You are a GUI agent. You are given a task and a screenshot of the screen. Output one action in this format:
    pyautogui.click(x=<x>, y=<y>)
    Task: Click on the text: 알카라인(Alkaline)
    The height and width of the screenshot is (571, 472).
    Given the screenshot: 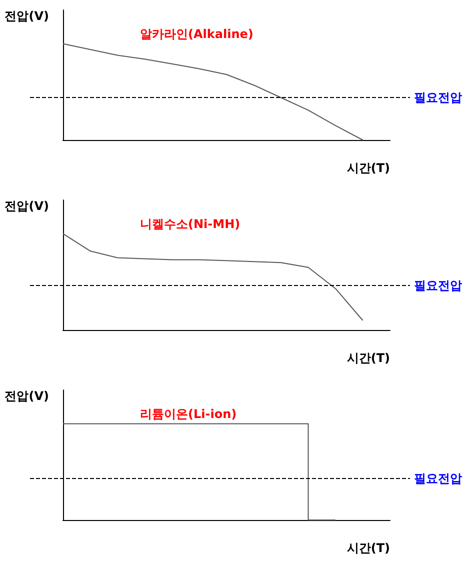 What is the action you would take?
    pyautogui.click(x=197, y=34)
    